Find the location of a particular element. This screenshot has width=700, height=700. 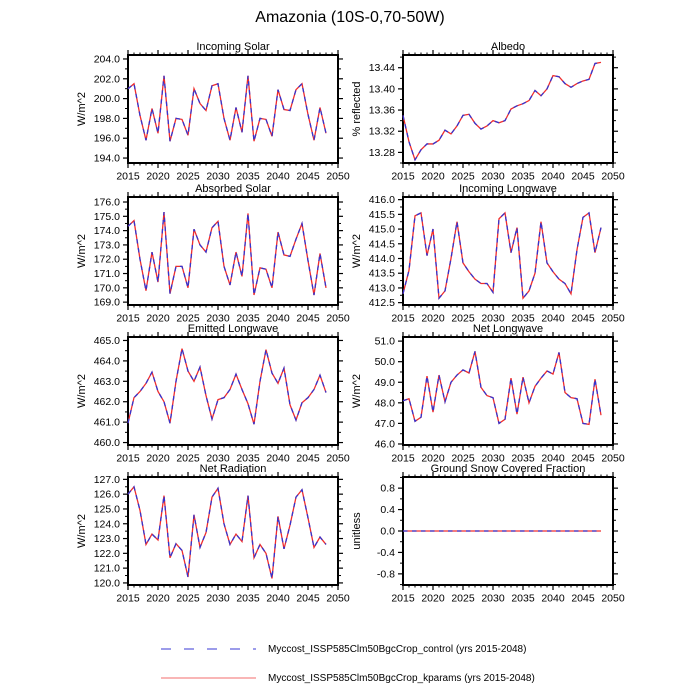

svg-text: 172.0 is located at coordinates (107, 260).